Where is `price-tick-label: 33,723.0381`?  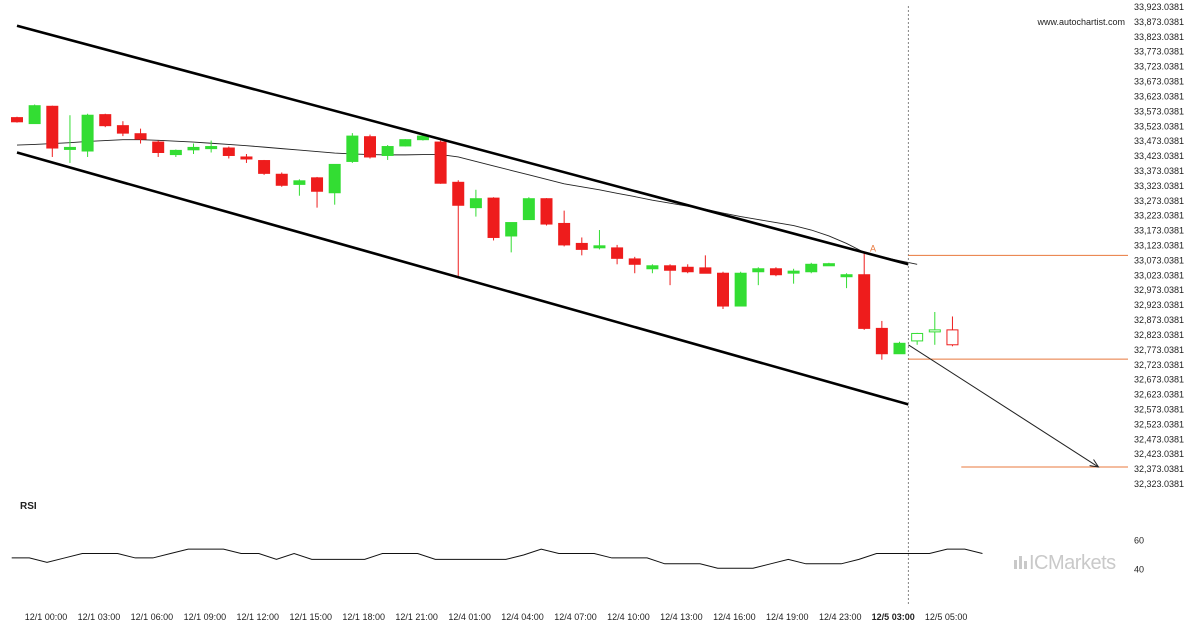
price-tick-label: 33,723.0381 is located at coordinates (1159, 67).